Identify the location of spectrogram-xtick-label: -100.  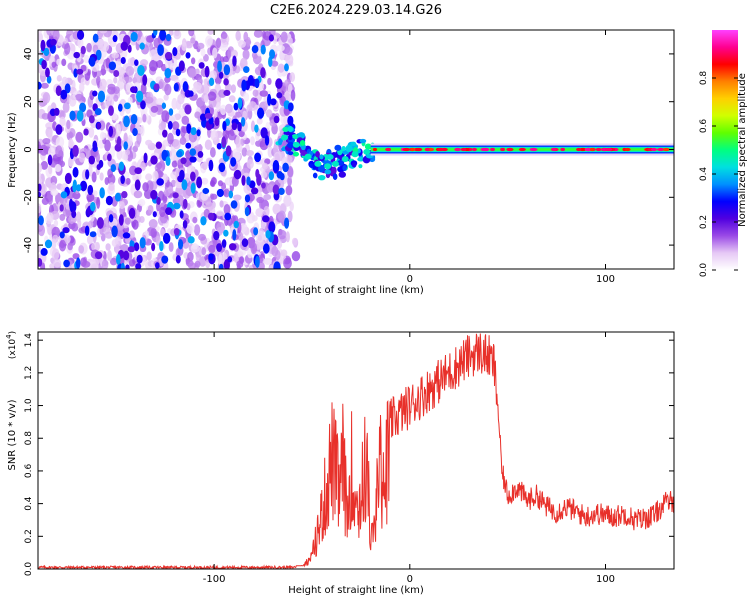
(214, 279).